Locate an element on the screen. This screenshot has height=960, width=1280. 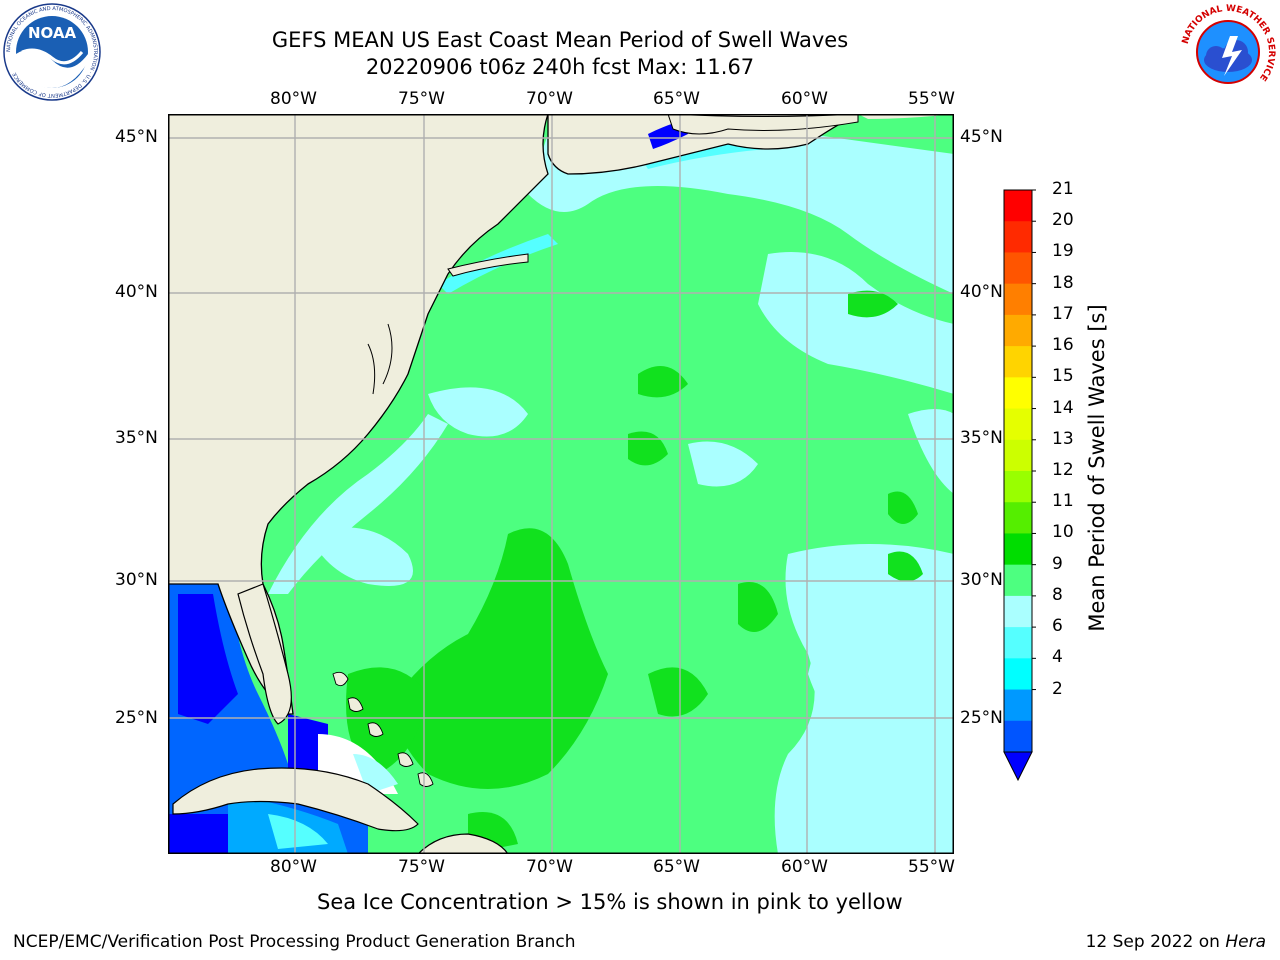
colorbar-label: 21 is located at coordinates (1063, 189).